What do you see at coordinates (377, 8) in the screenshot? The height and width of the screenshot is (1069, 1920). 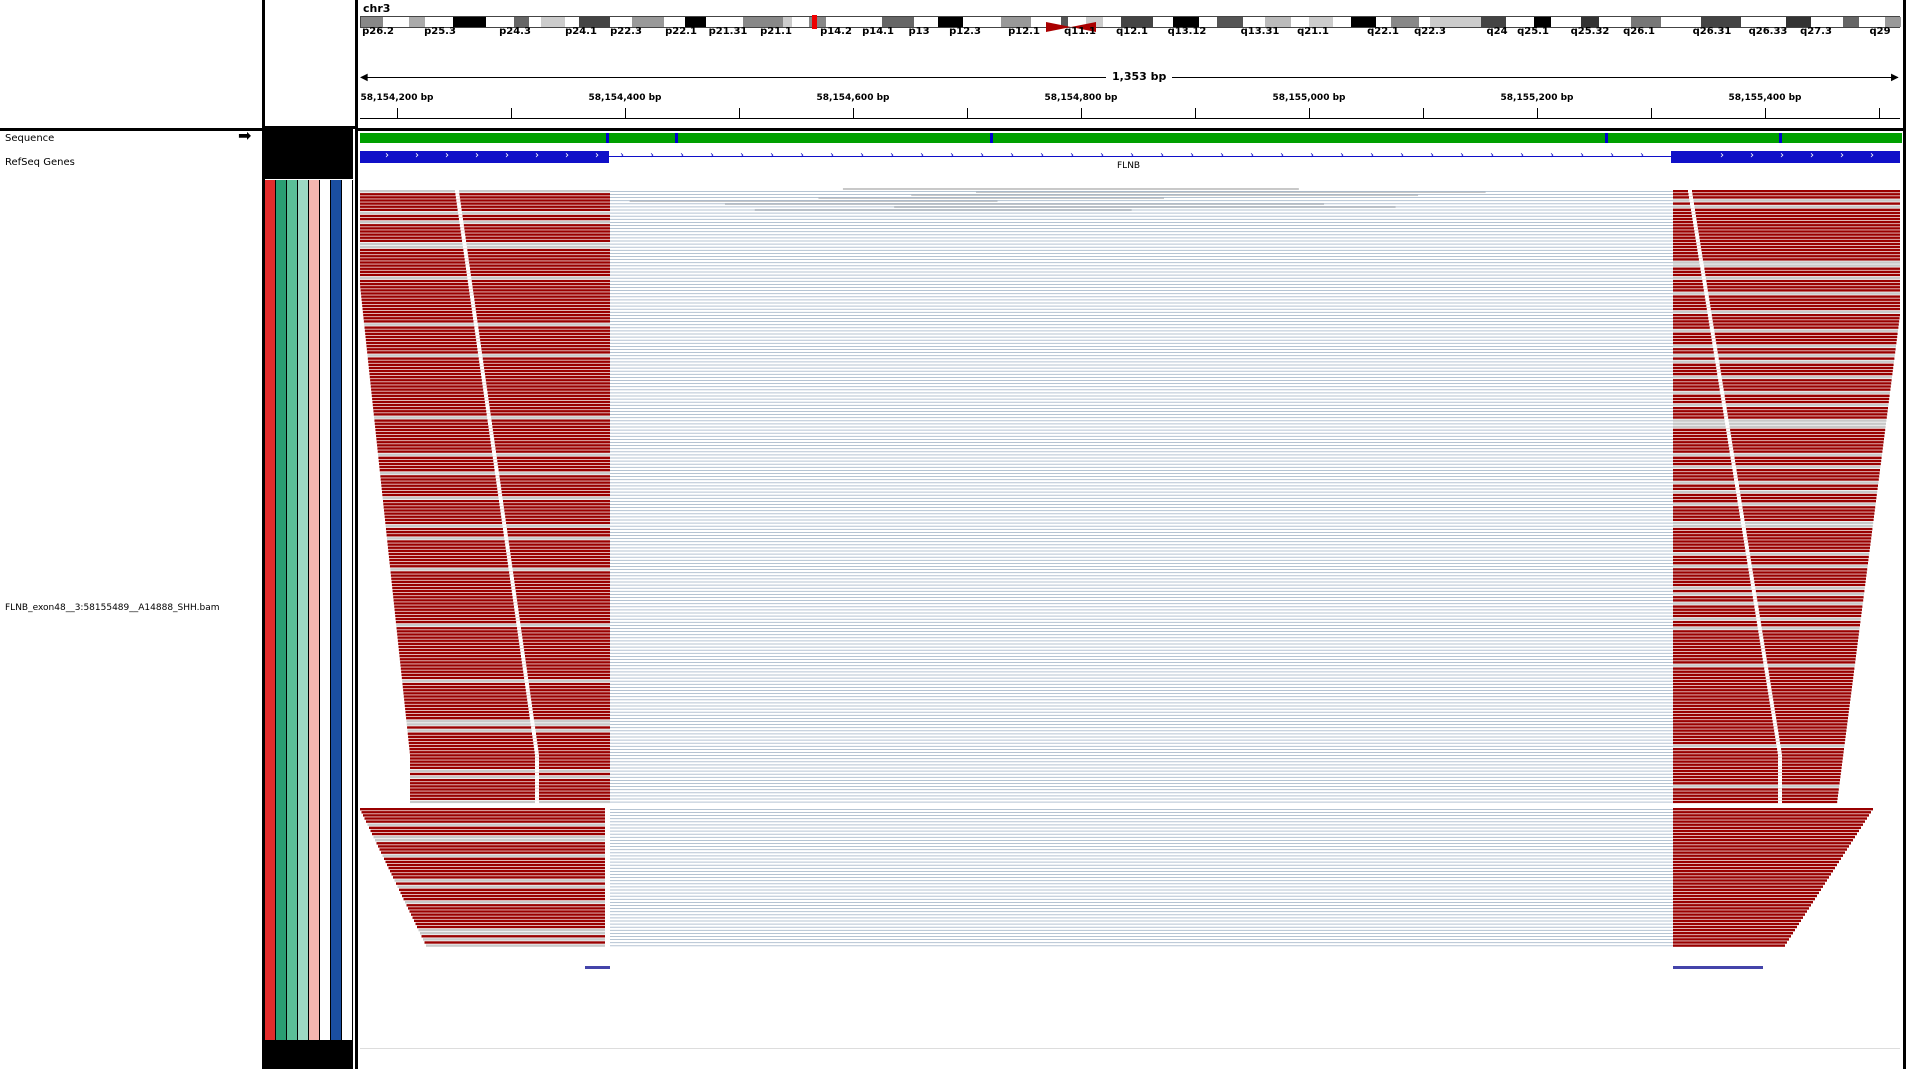 I see `chromosome-label: chr3` at bounding box center [377, 8].